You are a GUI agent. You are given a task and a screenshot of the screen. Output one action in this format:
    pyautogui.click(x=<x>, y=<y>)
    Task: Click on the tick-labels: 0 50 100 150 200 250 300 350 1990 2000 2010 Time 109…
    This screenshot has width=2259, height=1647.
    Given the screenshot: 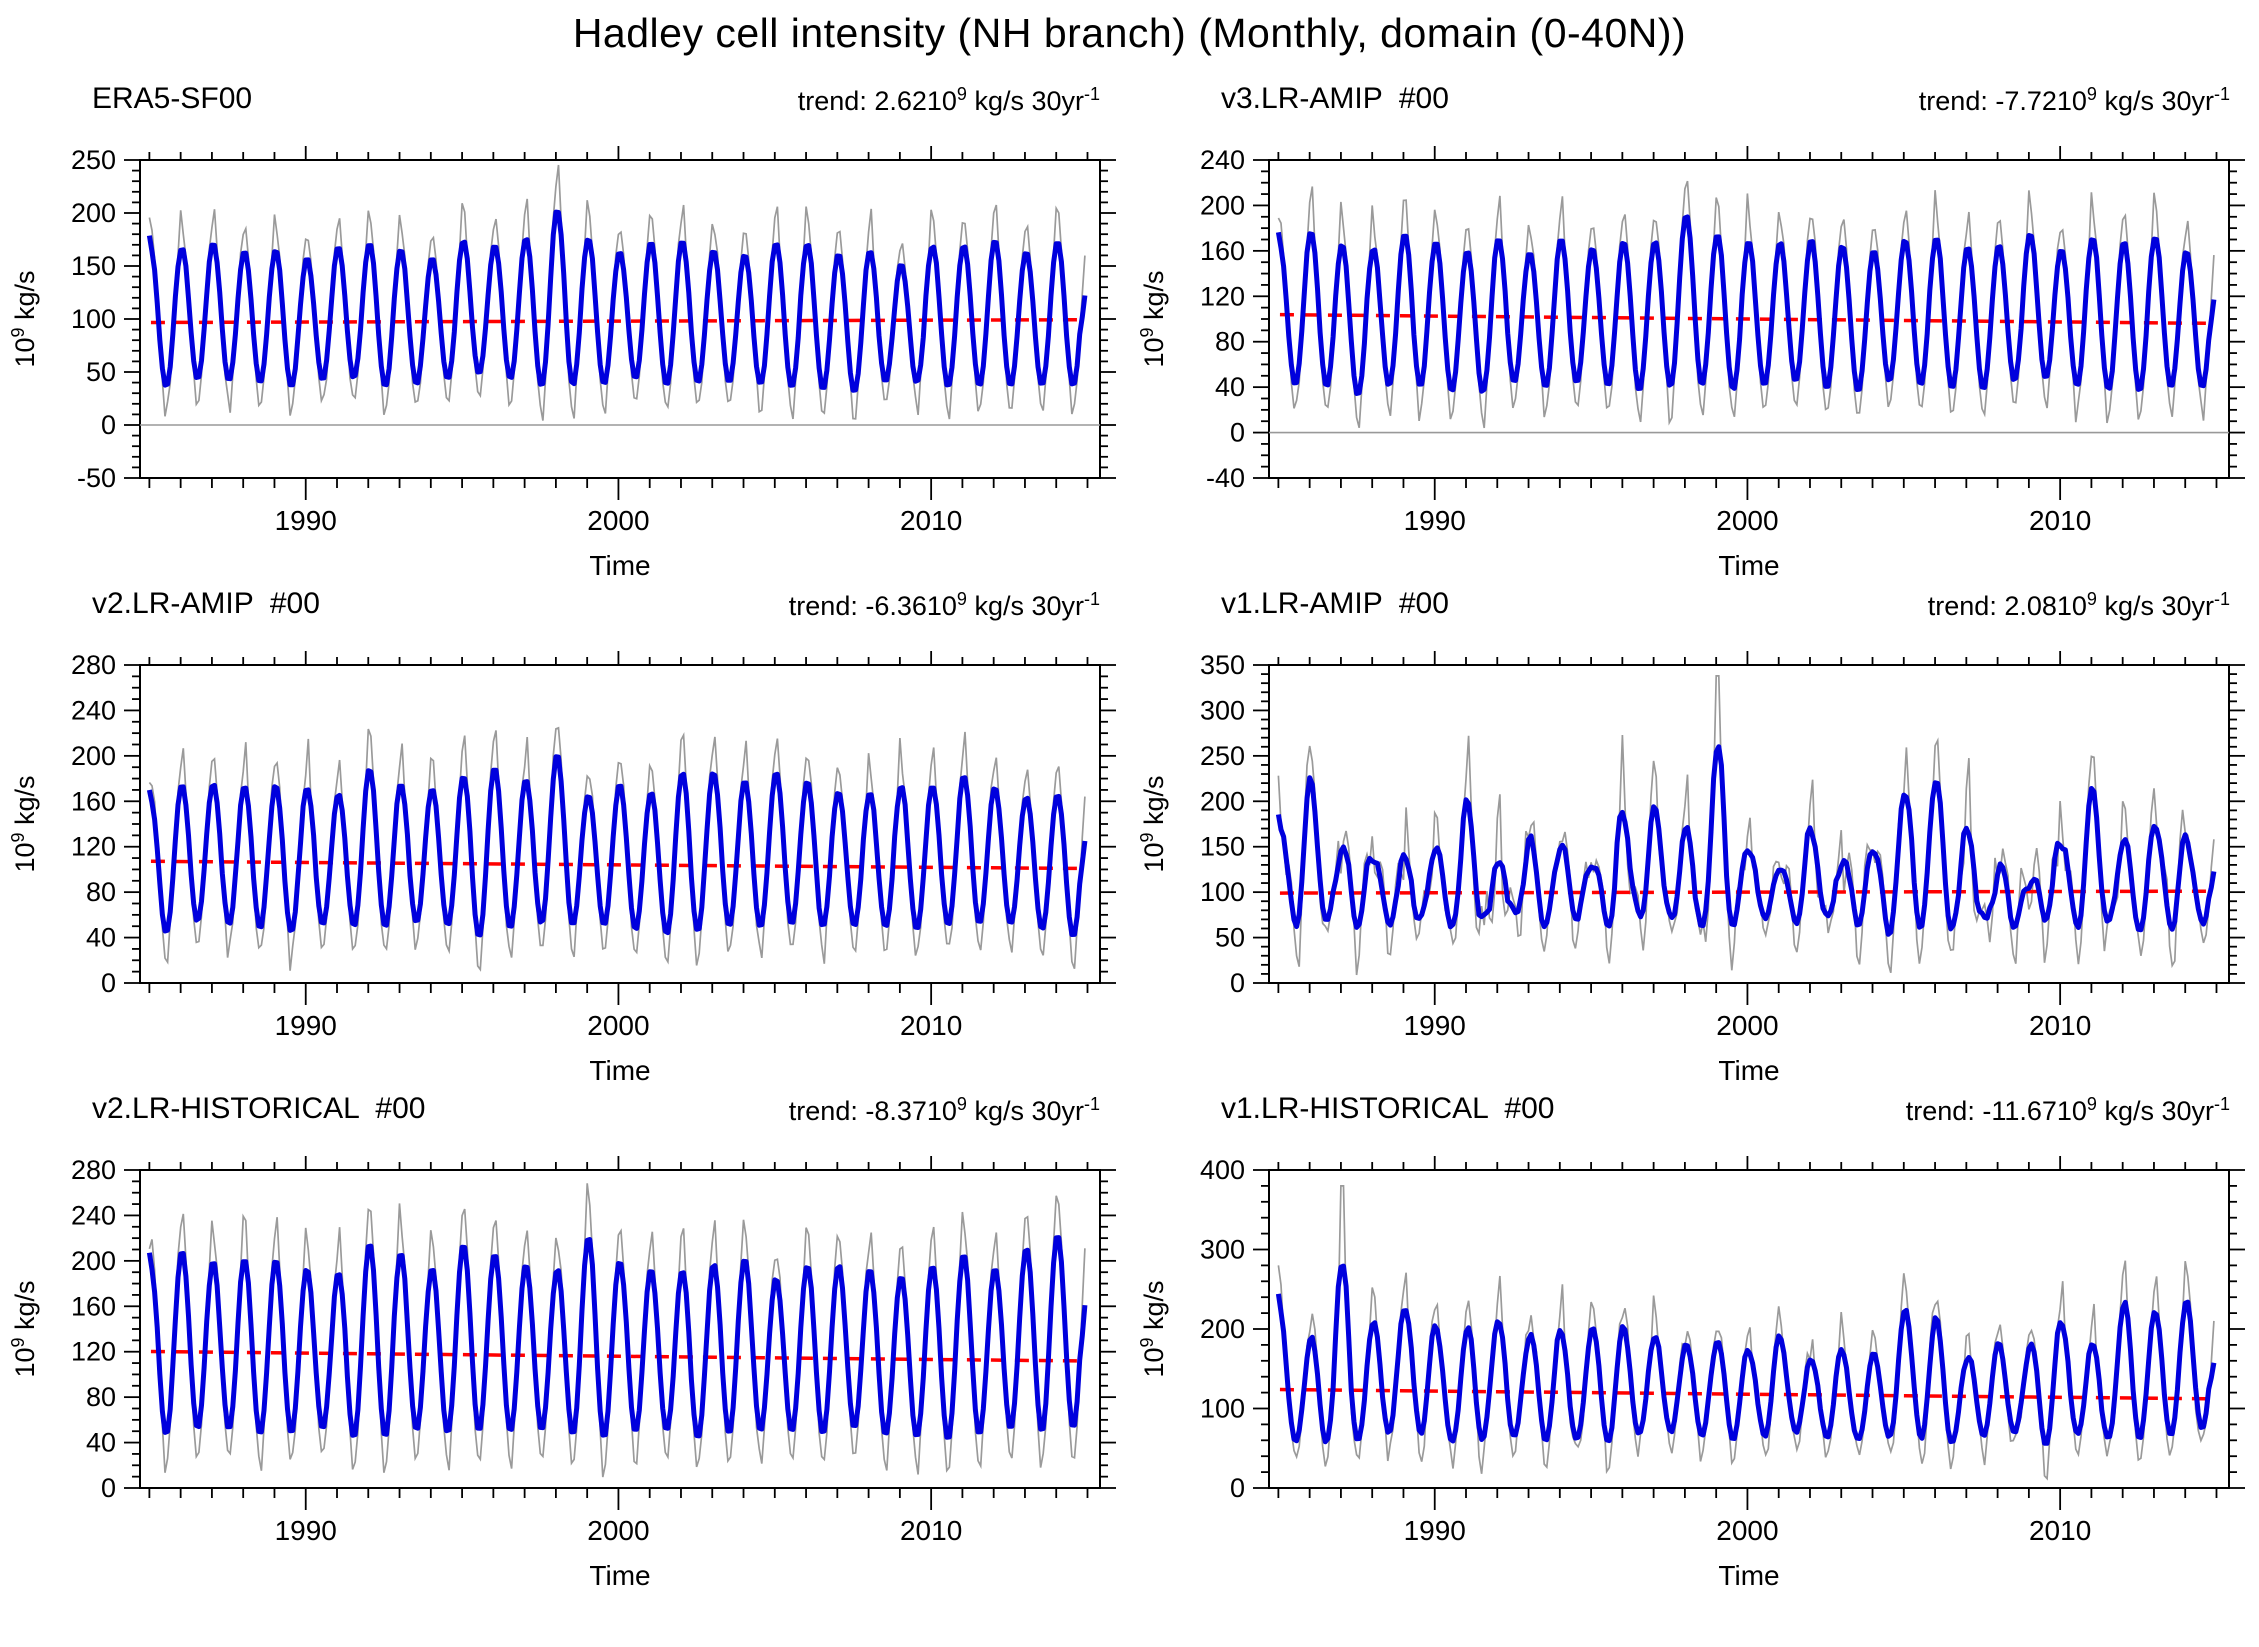 What is the action you would take?
    pyautogui.click(x=1614, y=866)
    